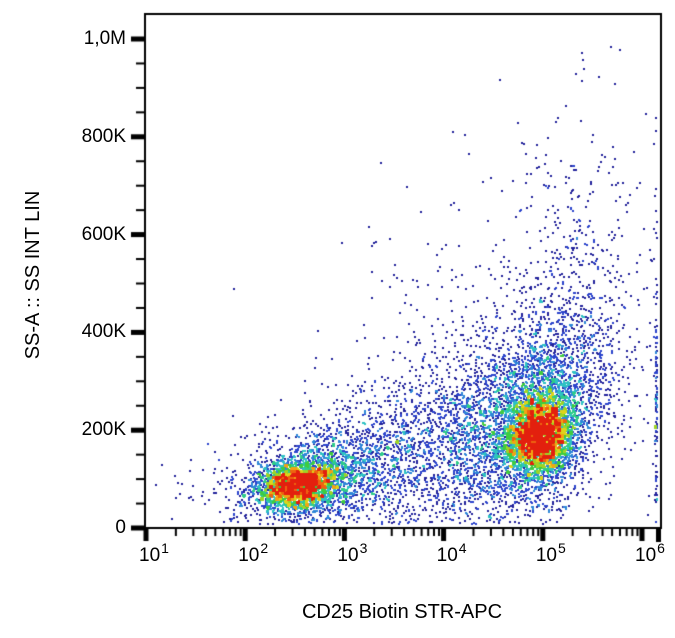 Image resolution: width=675 pixels, height=638 pixels. What do you see at coordinates (33, 275) in the screenshot?
I see `y-axis-label: SS-A :: SS INT LIN` at bounding box center [33, 275].